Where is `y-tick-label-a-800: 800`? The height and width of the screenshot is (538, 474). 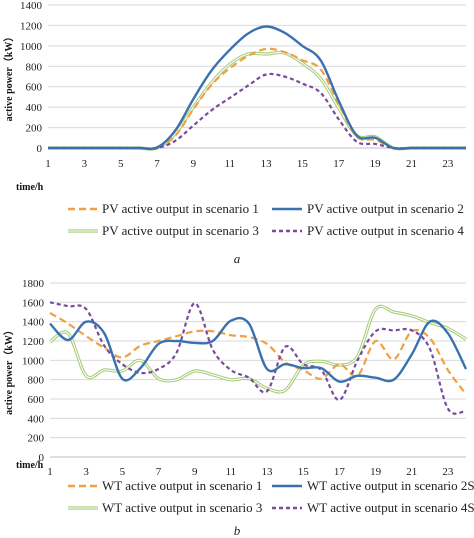 y-tick-label-a-800: 800 is located at coordinates (34, 67).